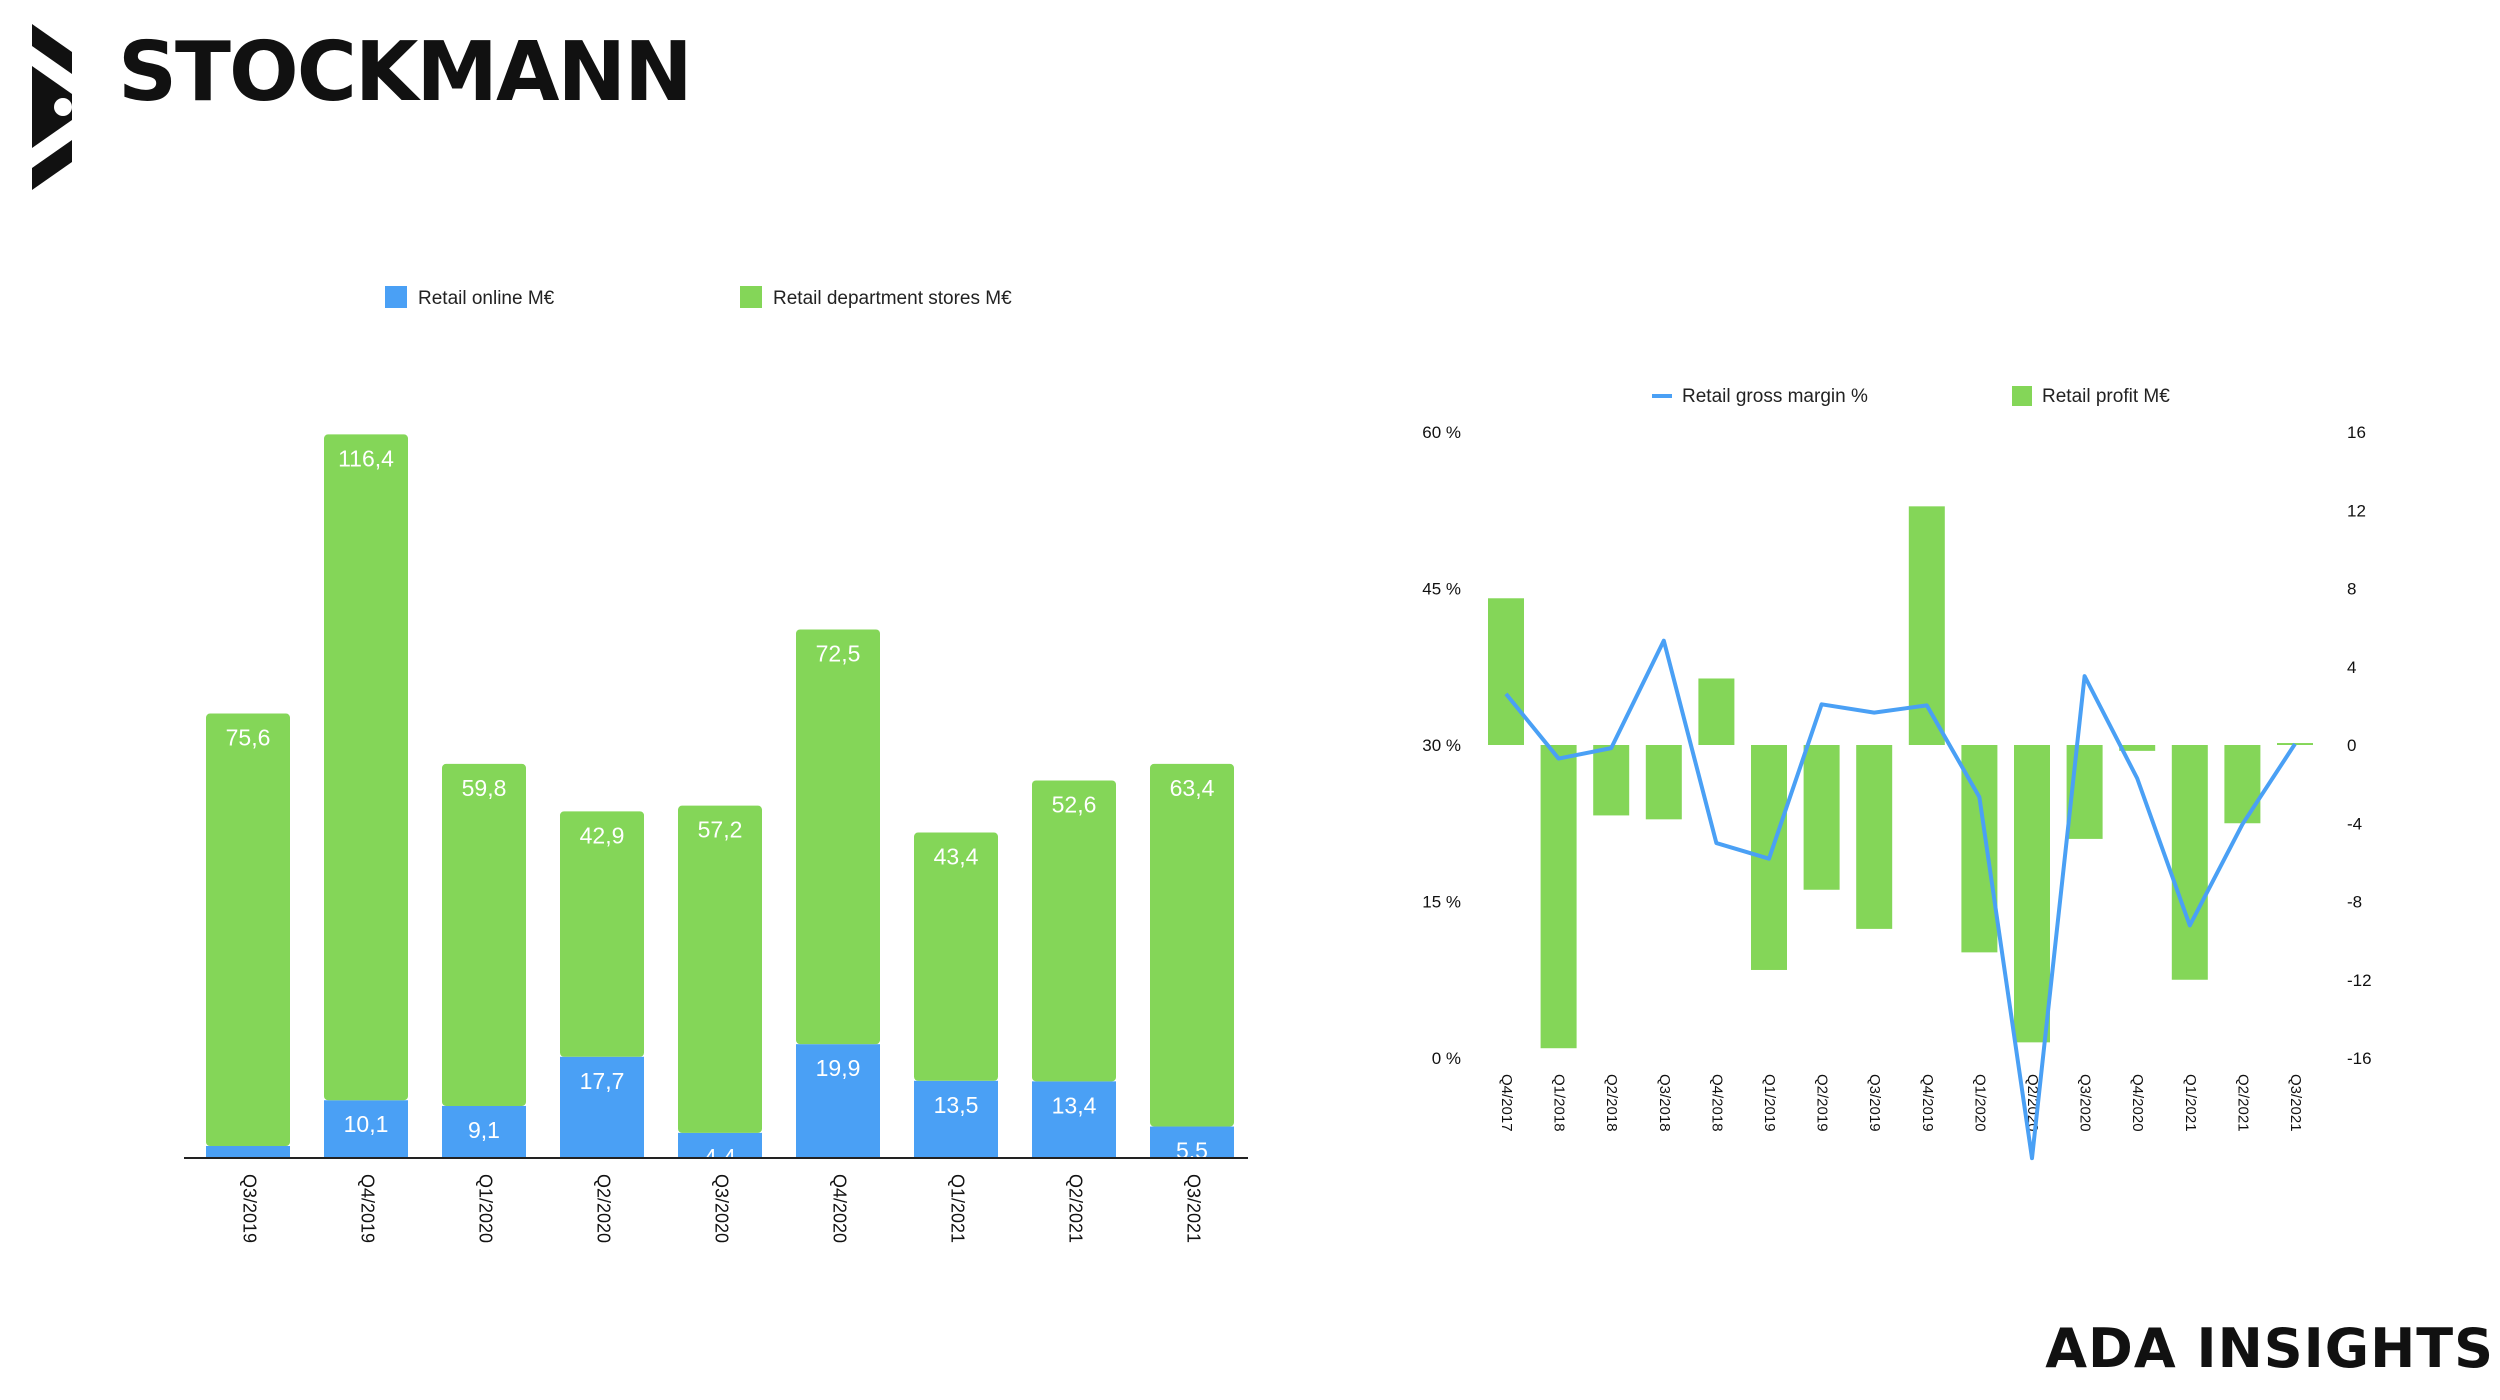  What do you see at coordinates (2356, 432) in the screenshot?
I see `right-y-tick: 16` at bounding box center [2356, 432].